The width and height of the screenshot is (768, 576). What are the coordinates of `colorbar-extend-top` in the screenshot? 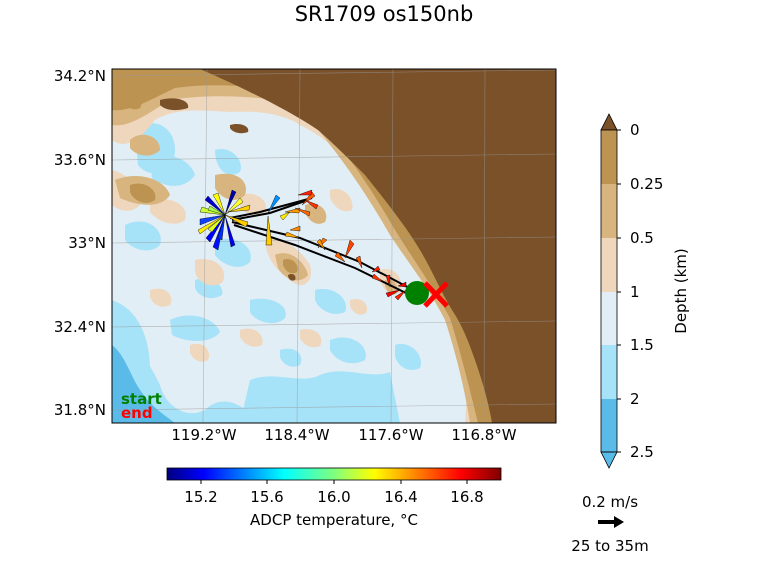 It's located at (609, 122).